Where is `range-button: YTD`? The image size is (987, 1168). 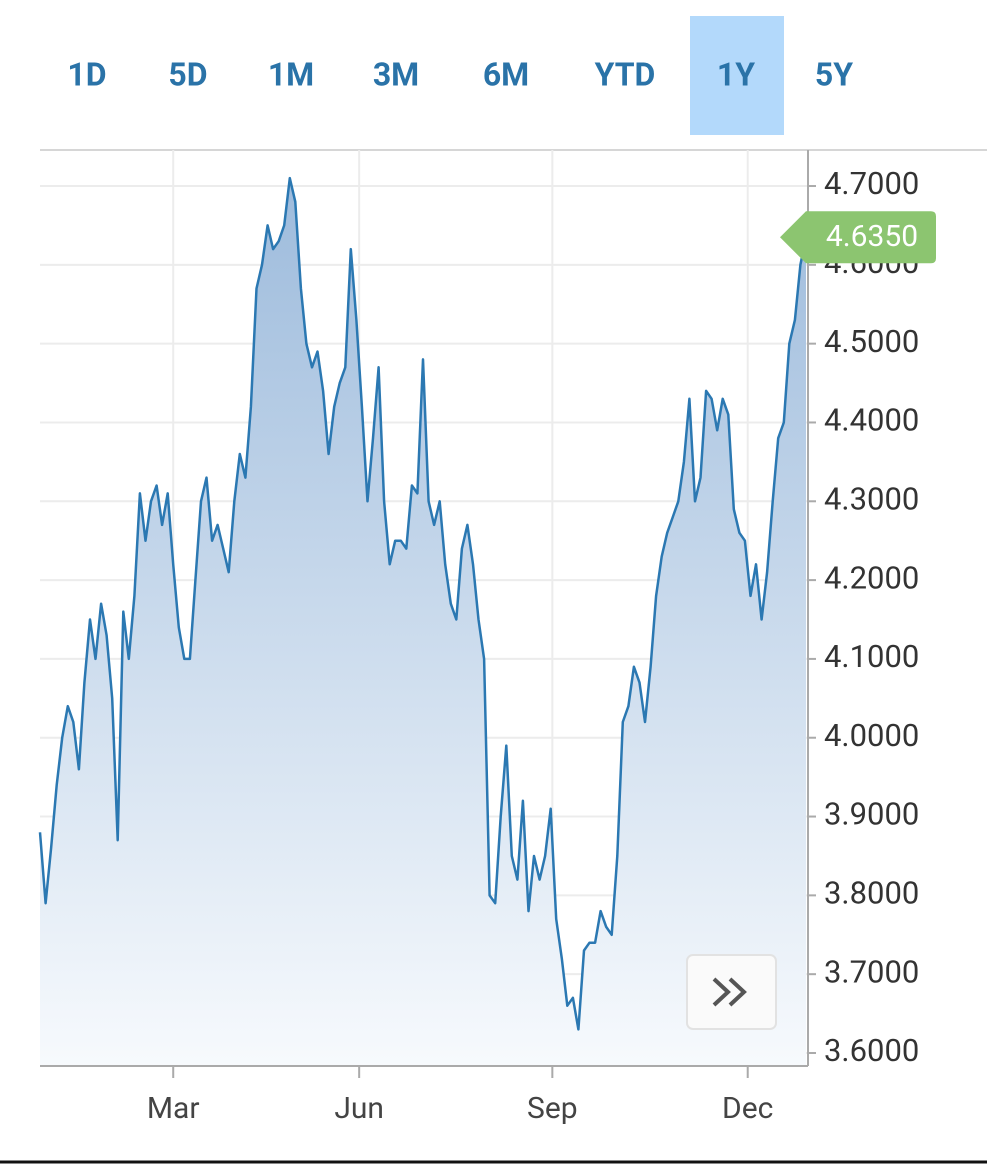 range-button: YTD is located at coordinates (625, 74).